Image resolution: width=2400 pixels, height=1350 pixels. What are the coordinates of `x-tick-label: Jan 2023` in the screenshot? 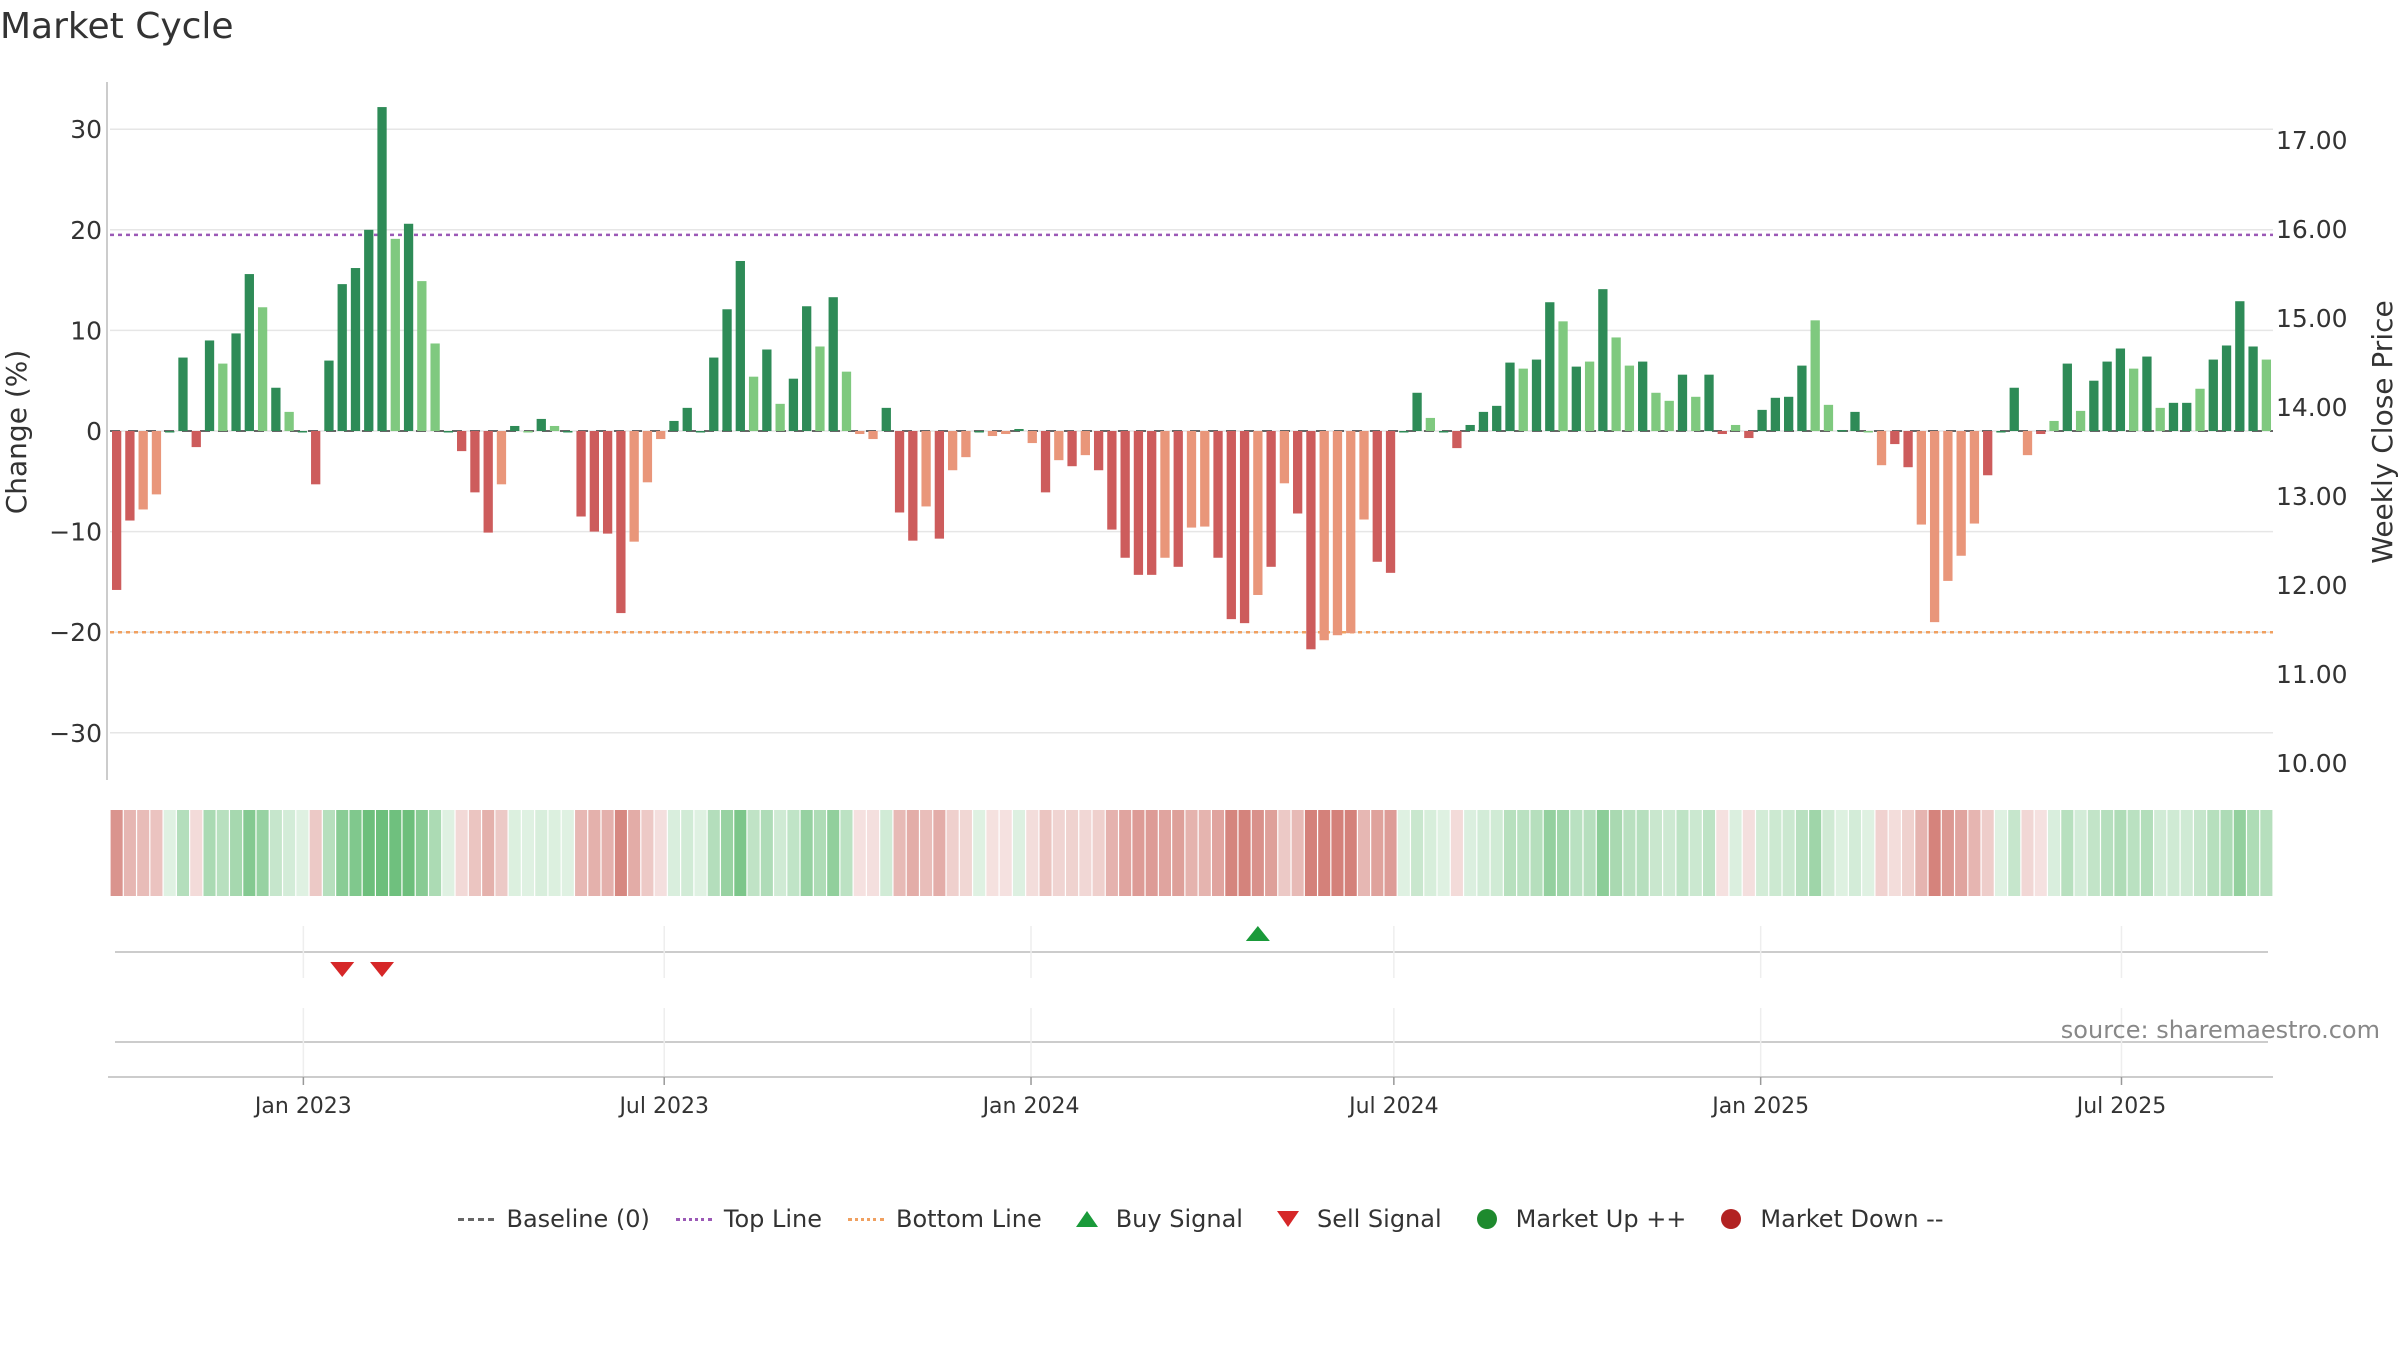 It's located at (302, 1106).